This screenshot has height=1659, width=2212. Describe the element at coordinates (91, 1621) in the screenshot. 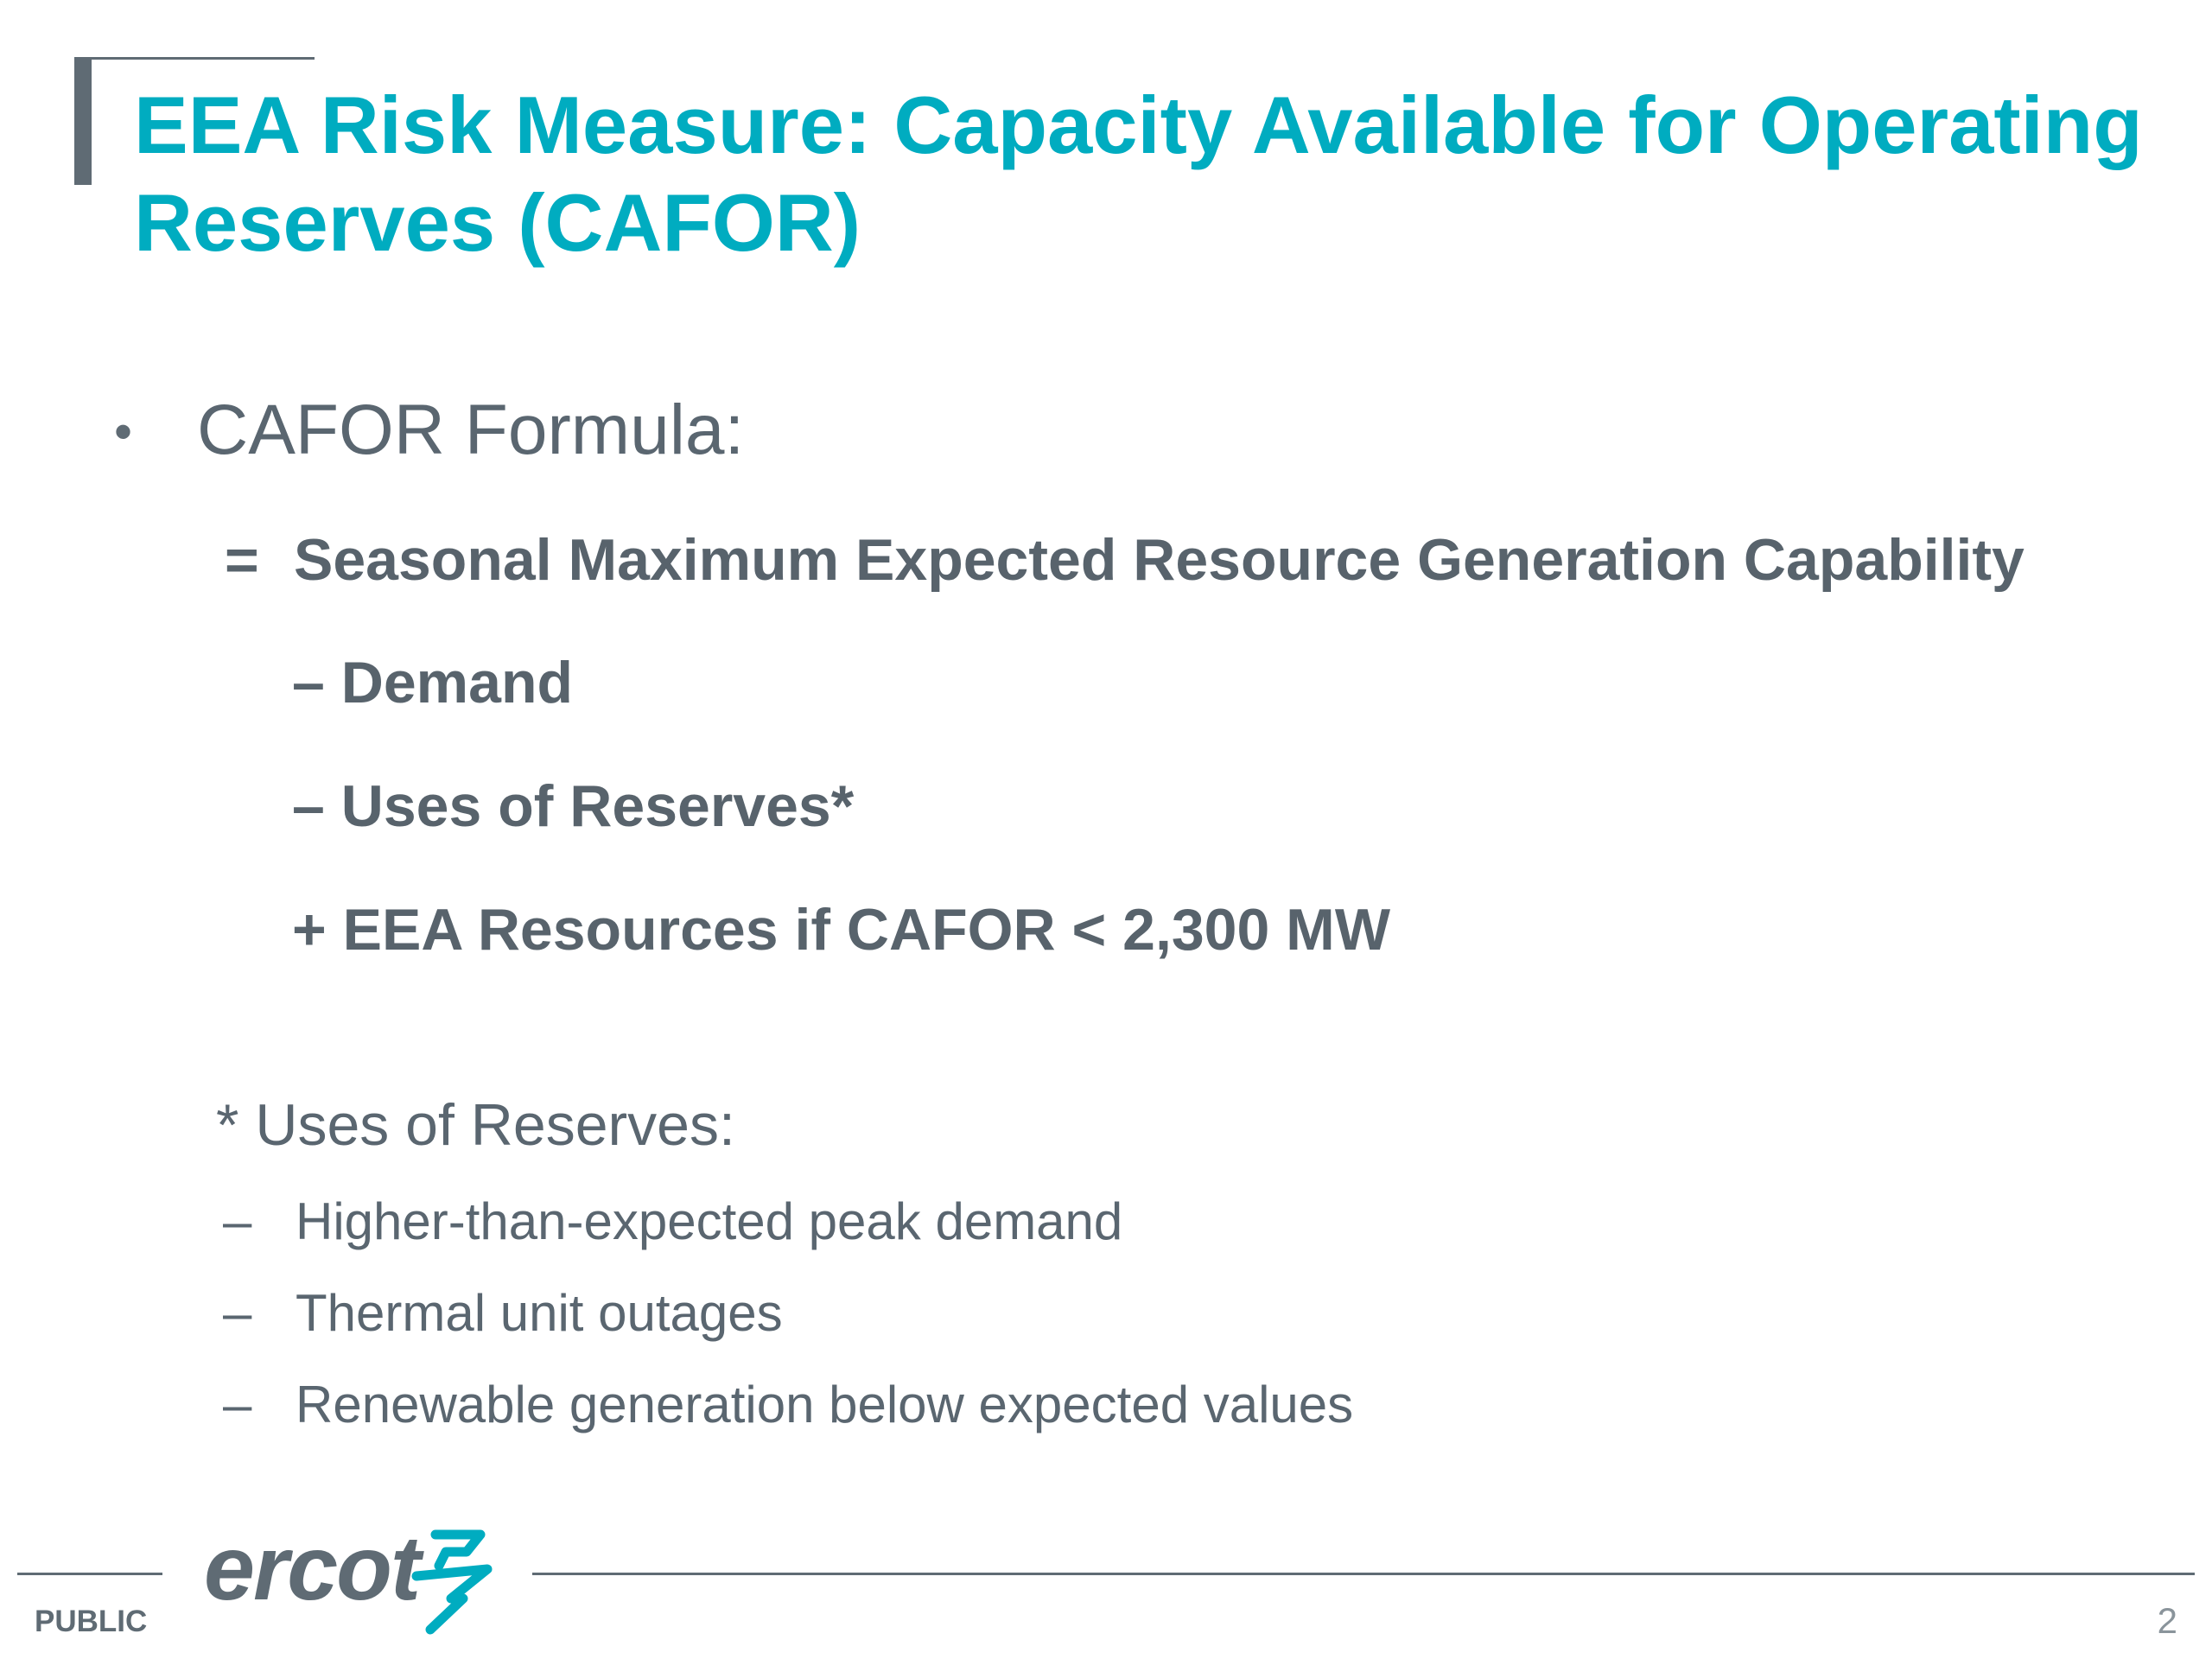

I see `classification-label: PUBLIC` at that location.